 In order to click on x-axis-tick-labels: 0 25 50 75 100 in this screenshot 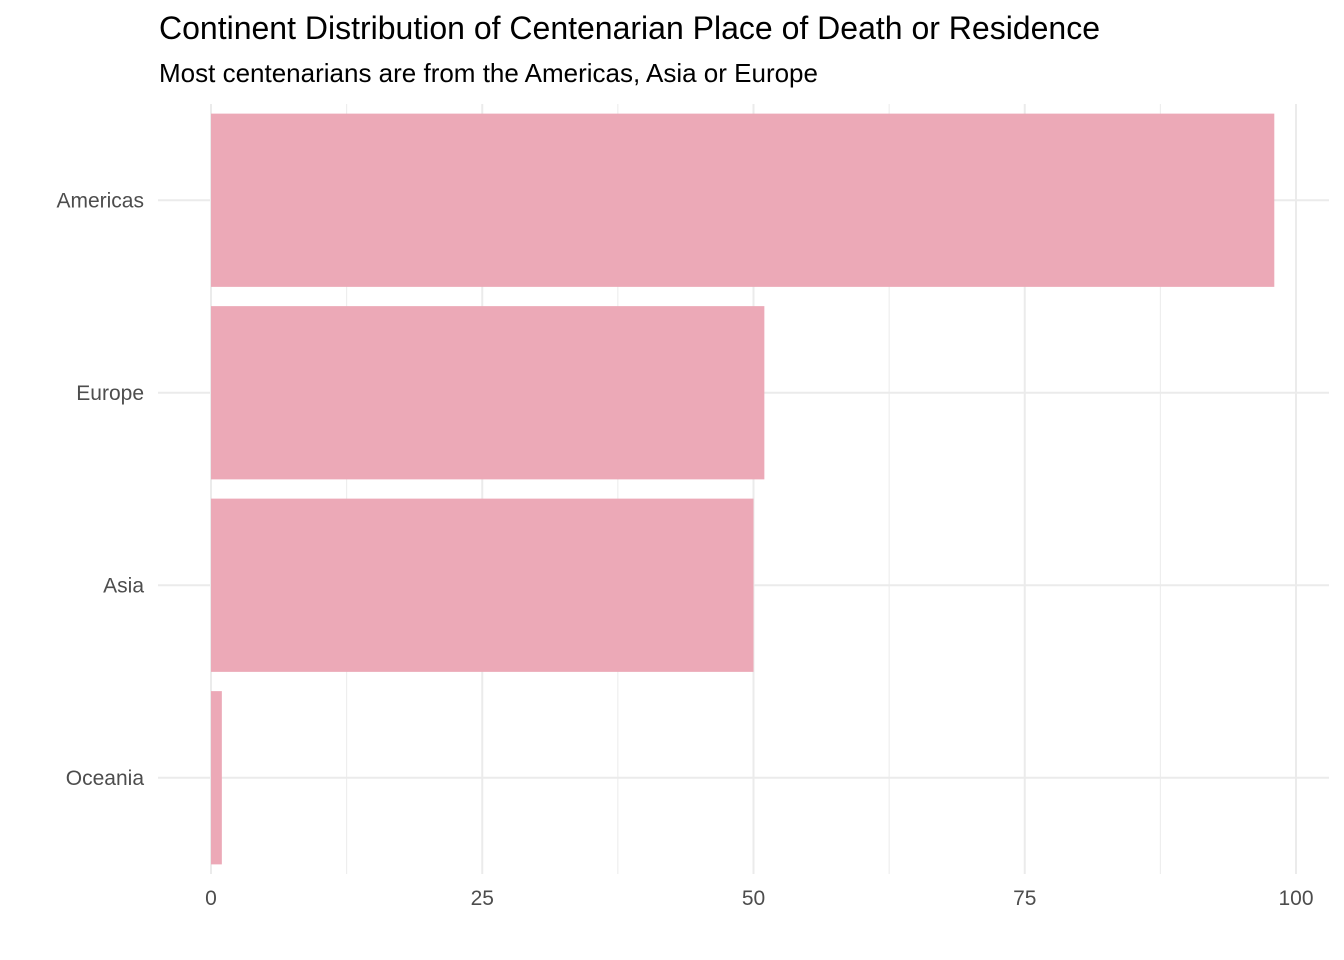, I will do `click(759, 898)`.